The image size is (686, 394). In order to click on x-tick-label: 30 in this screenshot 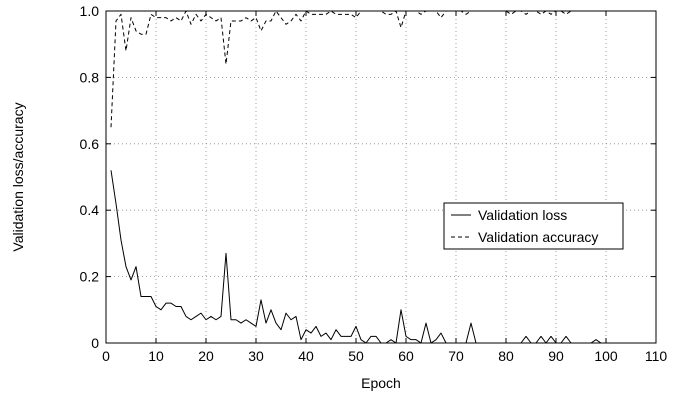, I will do `click(256, 356)`.